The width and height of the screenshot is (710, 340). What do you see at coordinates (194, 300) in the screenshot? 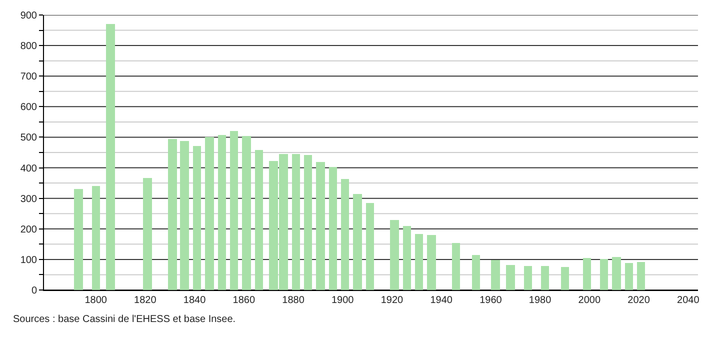
I see `x-tick-label: 1840` at bounding box center [194, 300].